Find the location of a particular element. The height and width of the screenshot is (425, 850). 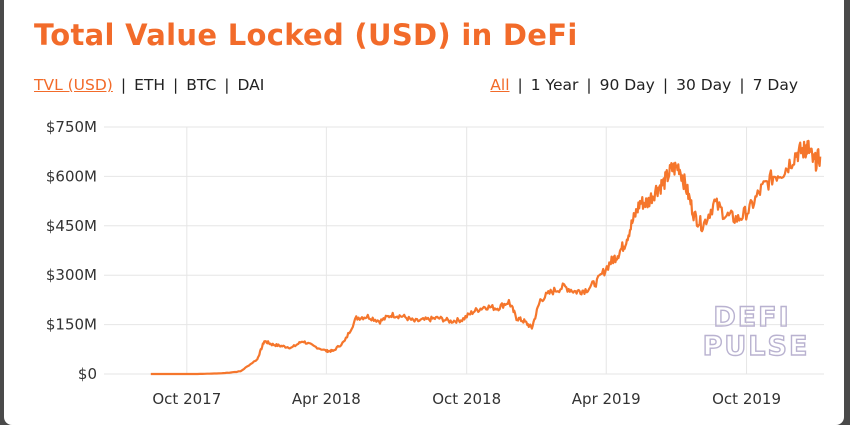

range-all: All is located at coordinates (500, 85).